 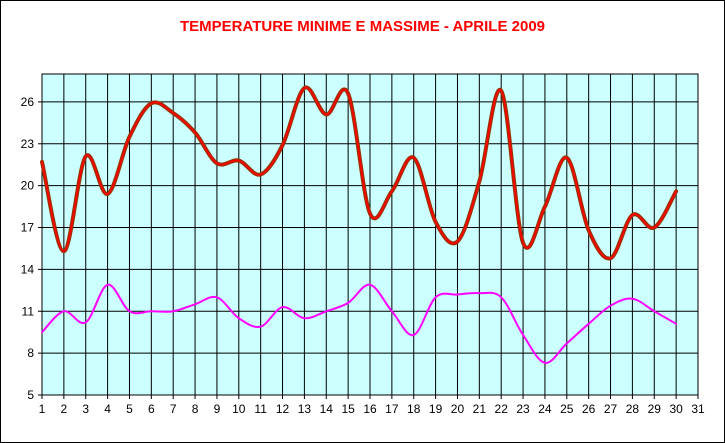 What do you see at coordinates (173, 409) in the screenshot?
I see `x-tick-label: 7` at bounding box center [173, 409].